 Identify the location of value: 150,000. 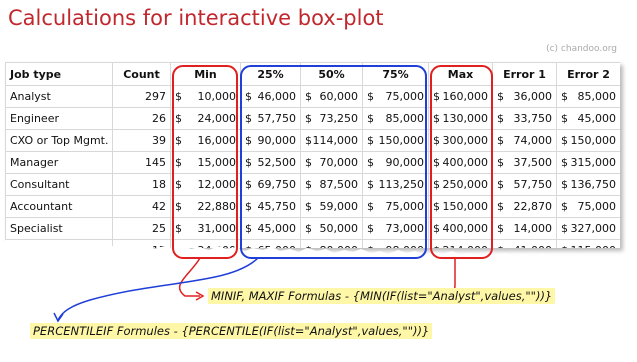
(465, 206).